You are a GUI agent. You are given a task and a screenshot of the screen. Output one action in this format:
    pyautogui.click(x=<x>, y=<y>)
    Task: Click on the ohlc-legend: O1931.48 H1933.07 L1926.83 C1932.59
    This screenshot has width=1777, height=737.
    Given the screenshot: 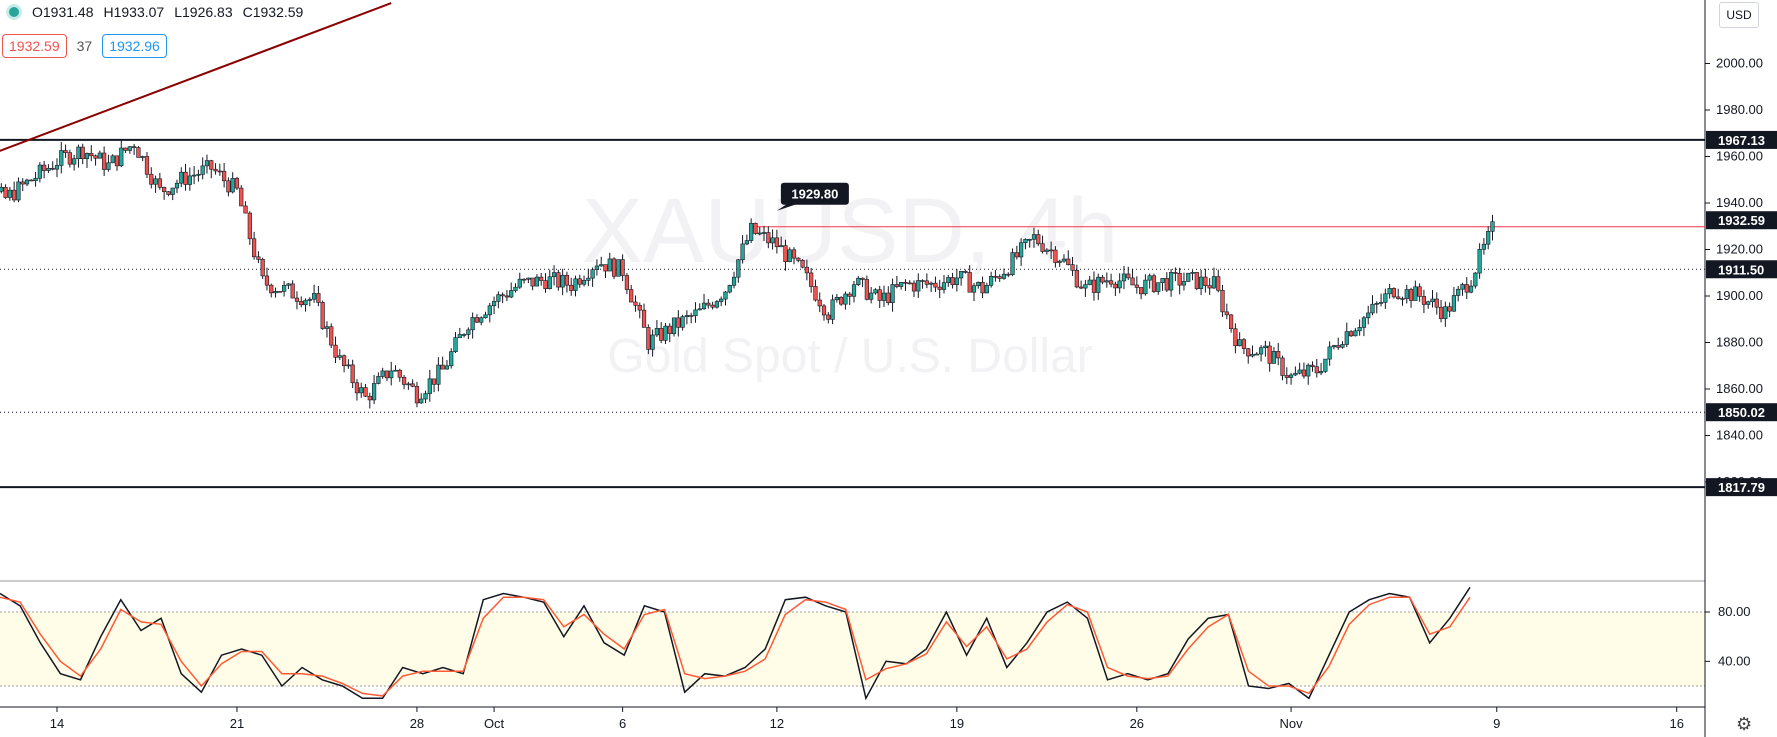 What is the action you would take?
    pyautogui.click(x=154, y=12)
    